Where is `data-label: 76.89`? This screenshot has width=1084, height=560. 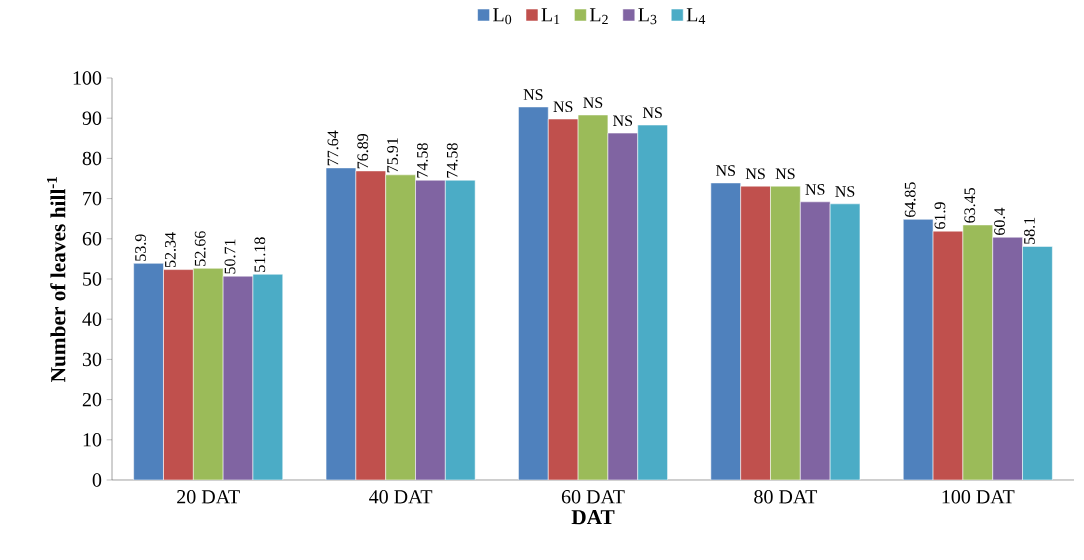 data-label: 76.89 is located at coordinates (363, 151).